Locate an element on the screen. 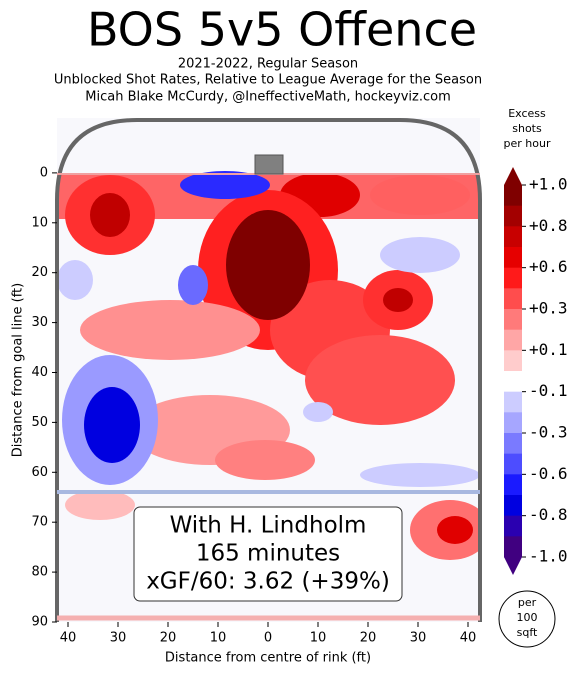  unit-badge is located at coordinates (527, 619).